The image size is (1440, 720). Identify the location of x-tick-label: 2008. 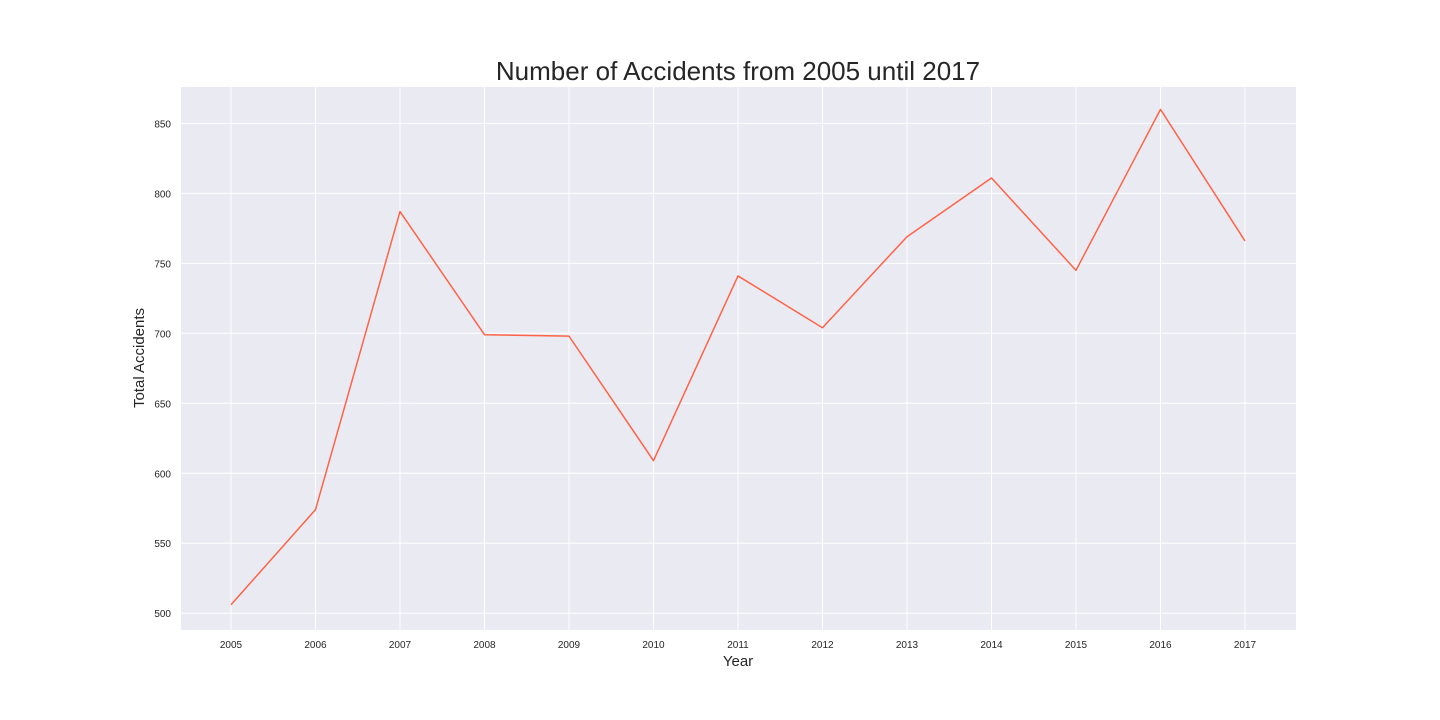
(484, 645).